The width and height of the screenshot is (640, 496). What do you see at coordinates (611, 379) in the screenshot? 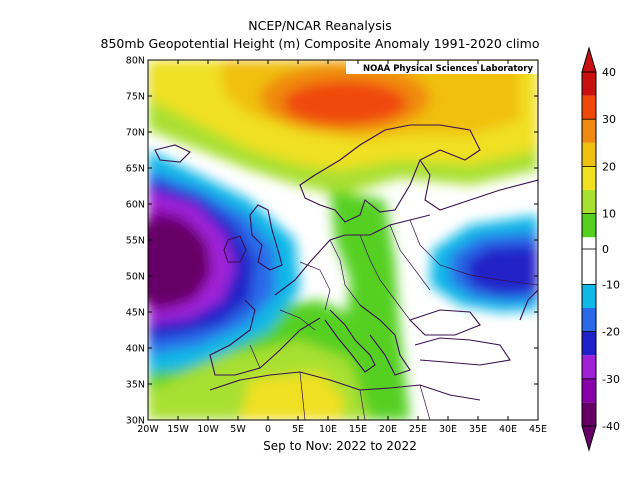
I see `colorbar-tick-label: -30` at bounding box center [611, 379].